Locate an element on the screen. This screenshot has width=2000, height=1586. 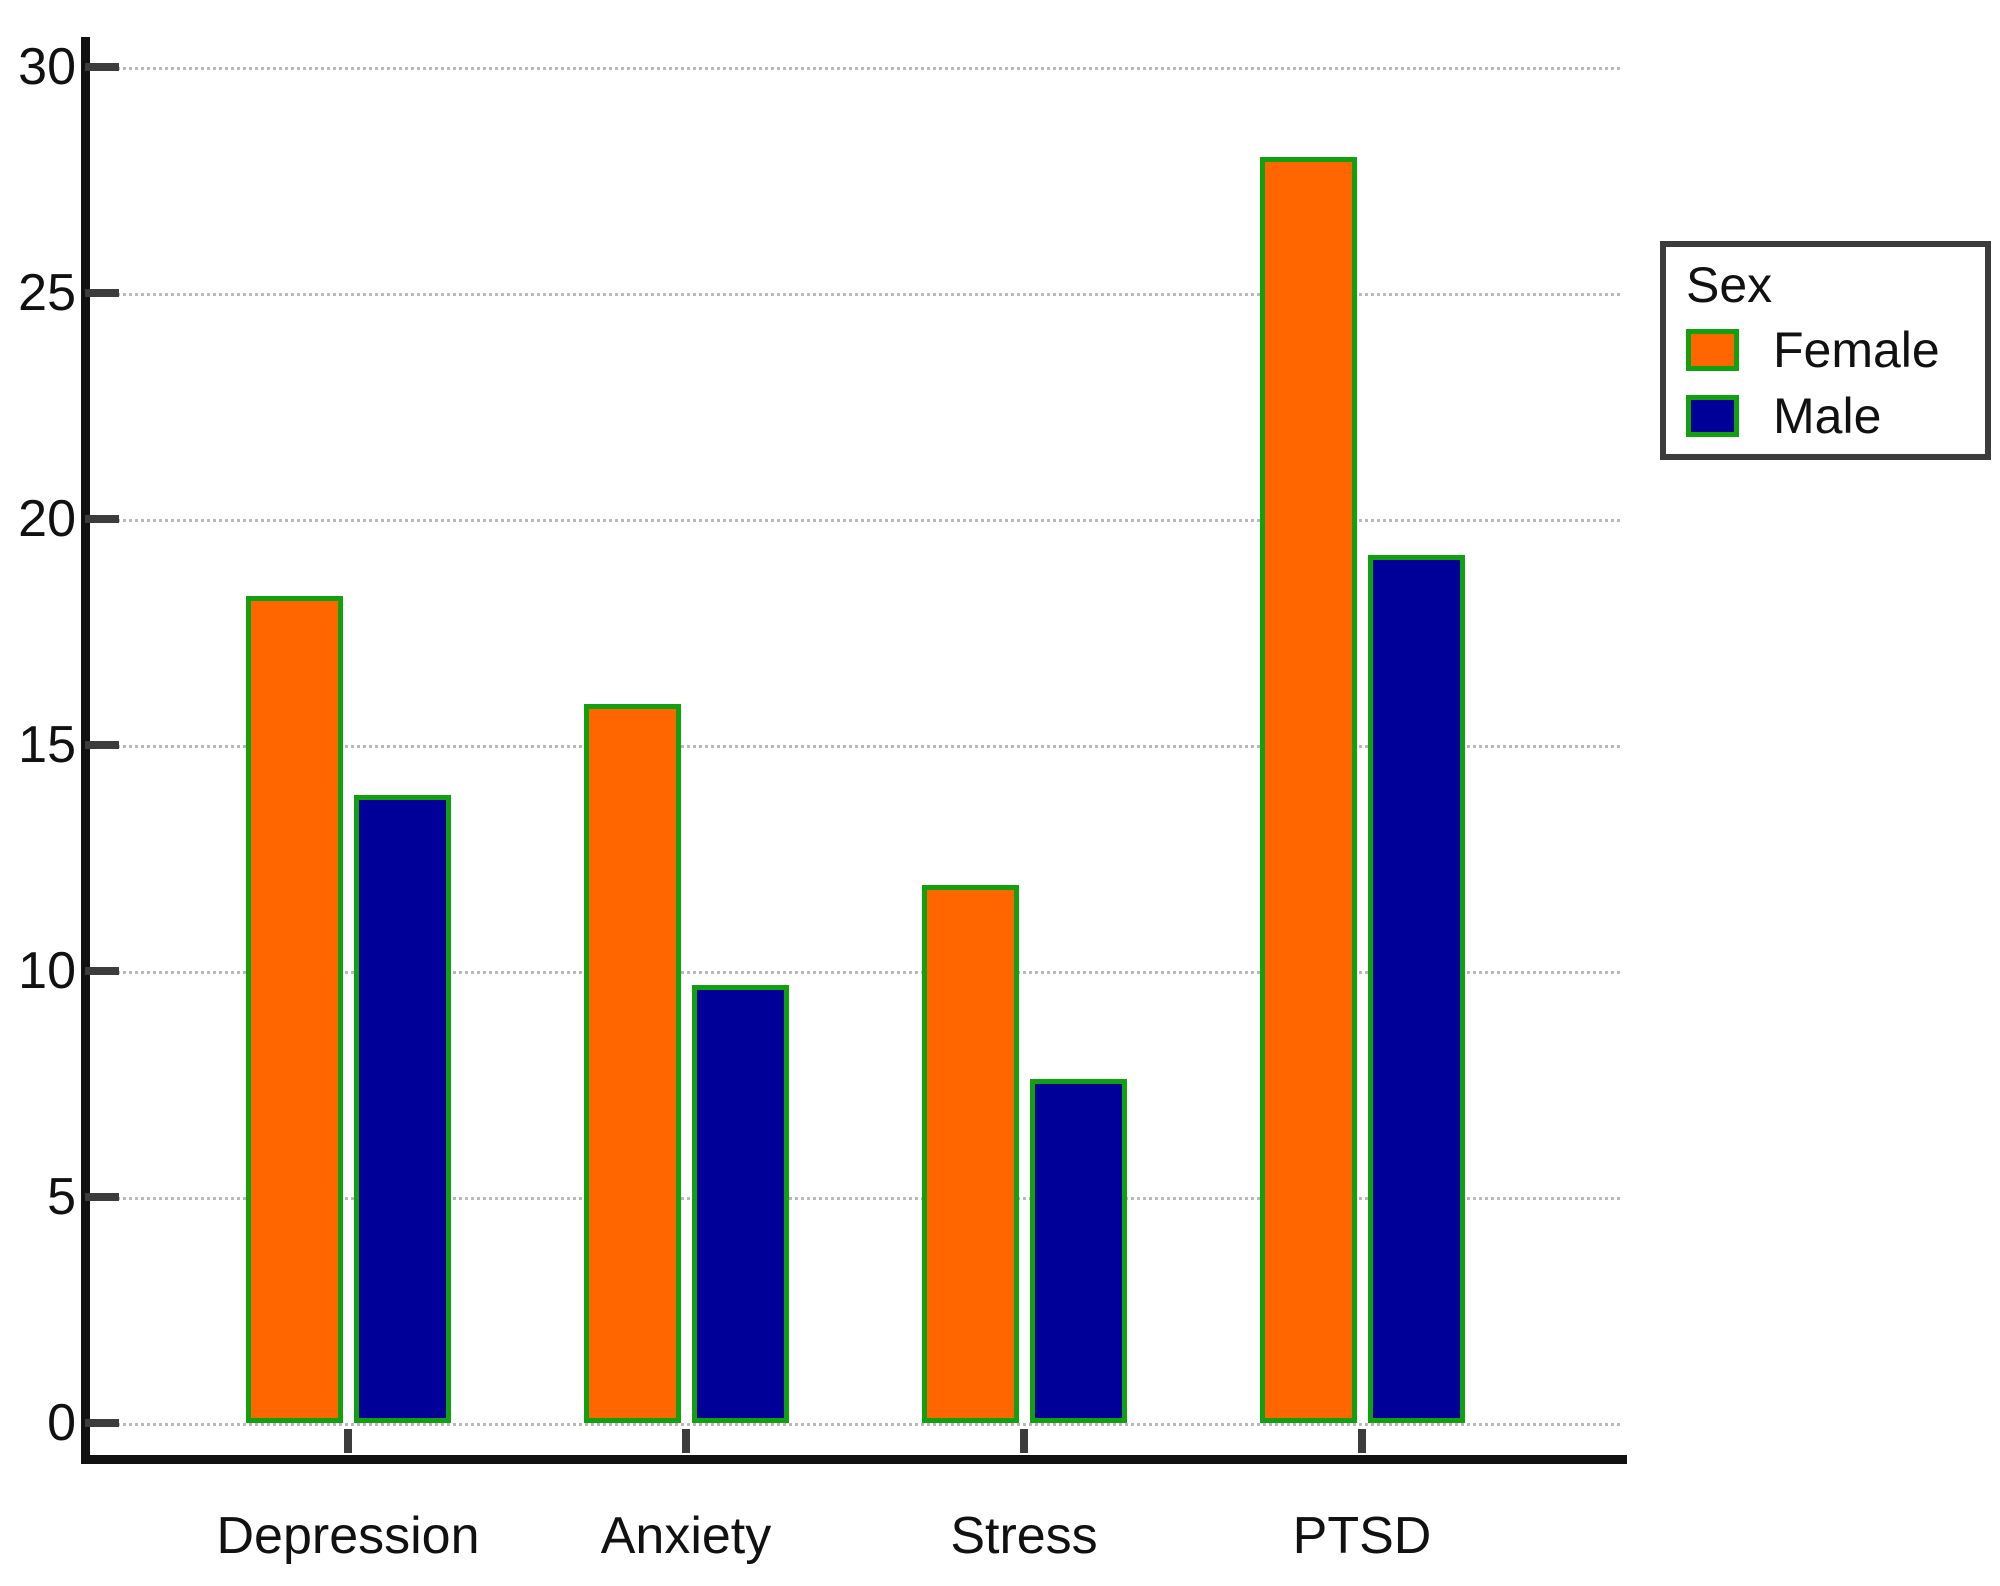
legend-label-female: Female is located at coordinates (1856, 349).